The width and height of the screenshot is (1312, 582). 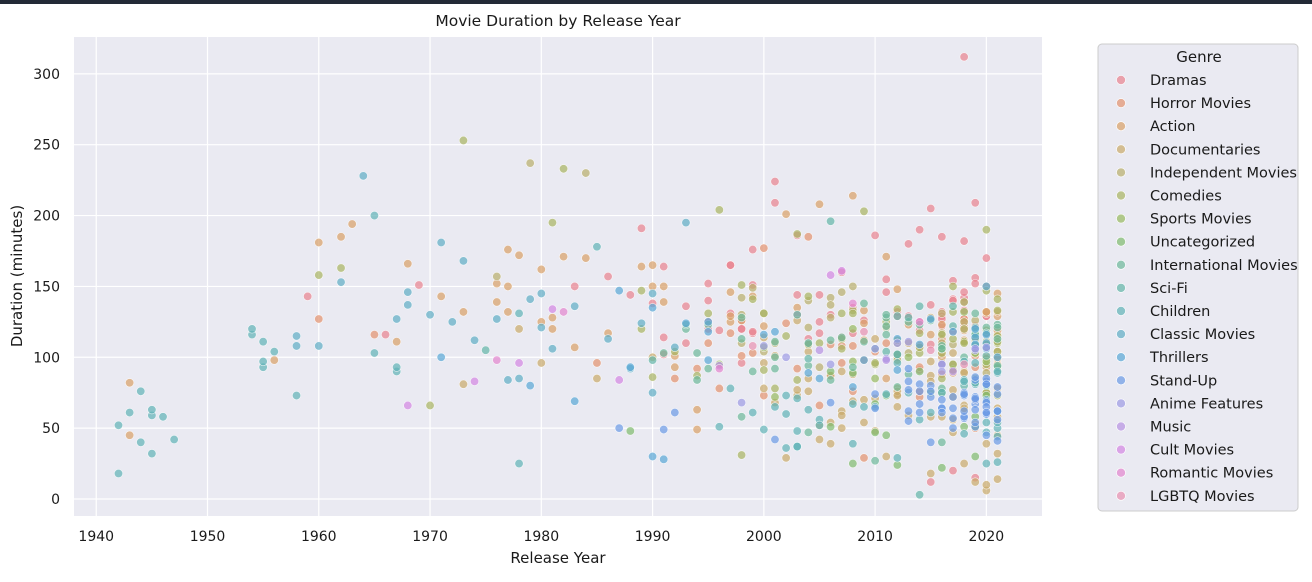 What do you see at coordinates (764, 537) in the screenshot?
I see `x-tick-label: 2000` at bounding box center [764, 537].